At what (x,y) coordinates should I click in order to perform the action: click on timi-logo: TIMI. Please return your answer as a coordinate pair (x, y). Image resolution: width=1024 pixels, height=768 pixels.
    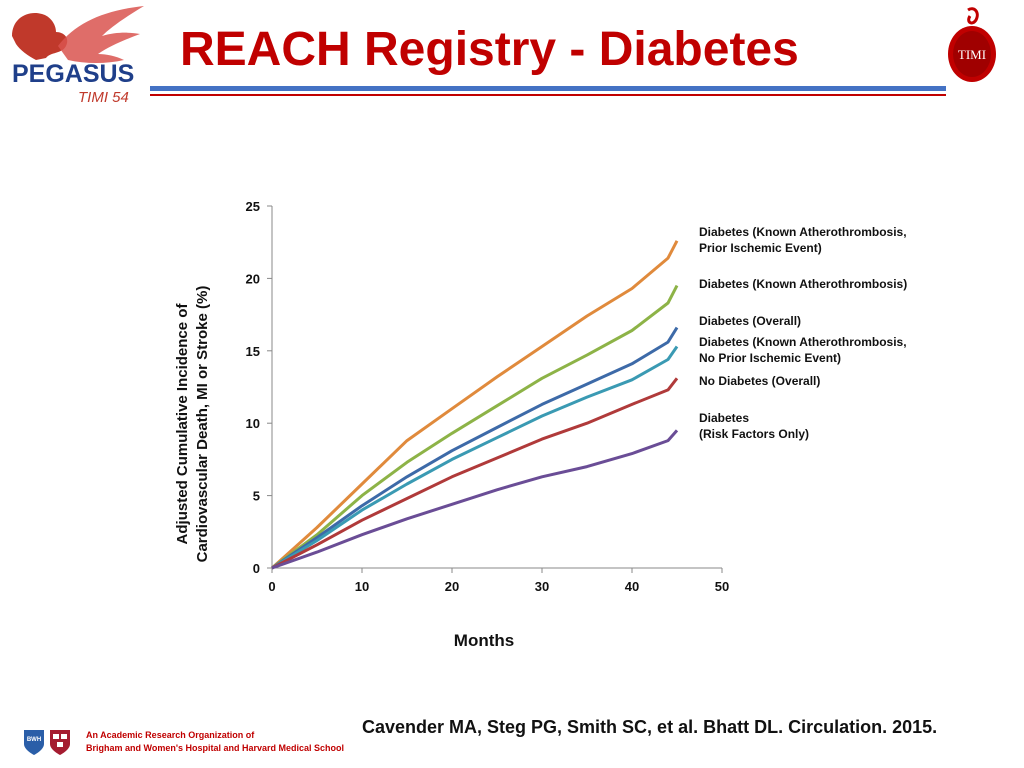
    Looking at the image, I should click on (972, 44).